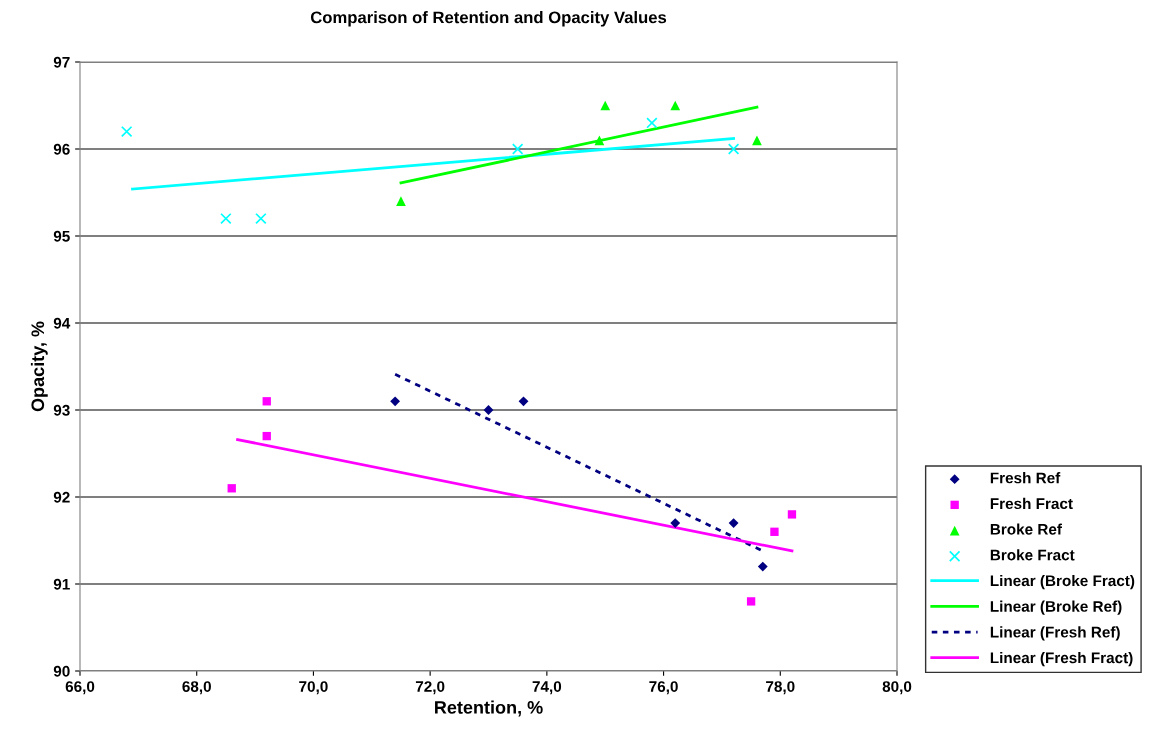 This screenshot has width=1172, height=742. What do you see at coordinates (547, 688) in the screenshot?
I see `x-tick-label: 74,0` at bounding box center [547, 688].